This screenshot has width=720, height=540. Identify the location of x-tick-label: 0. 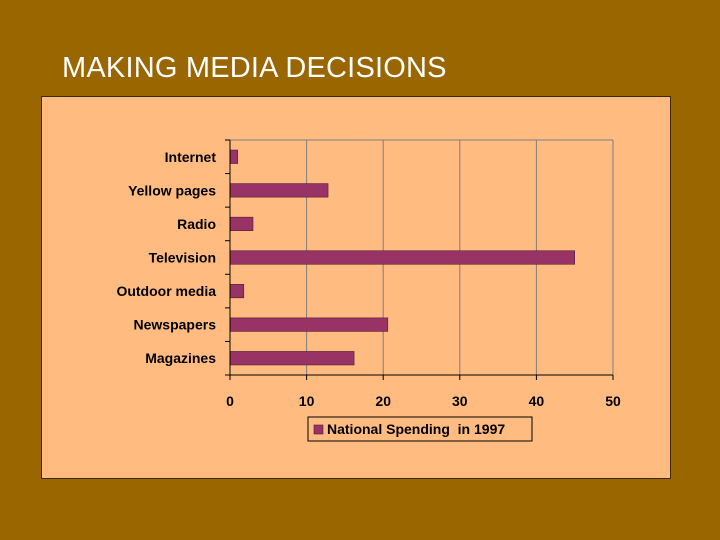
(230, 401).